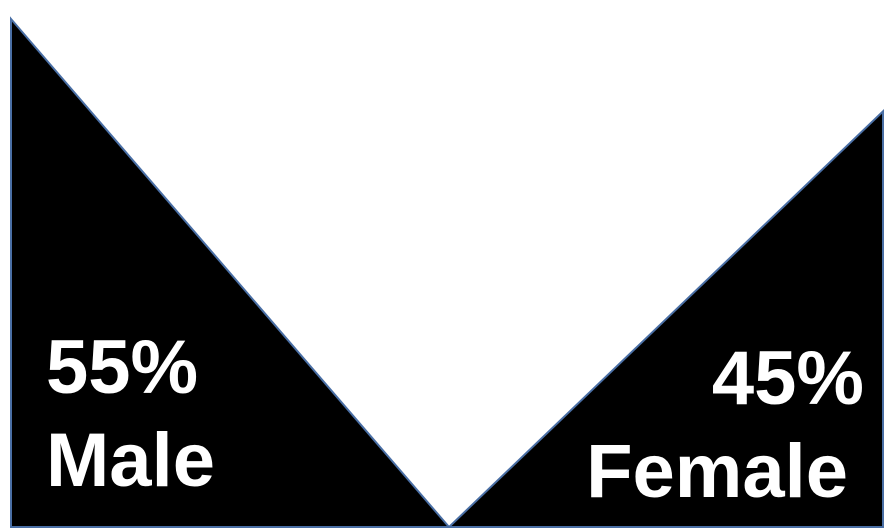 The image size is (884, 530). Describe the element at coordinates (130, 460) in the screenshot. I see `category-label-male: Male` at that location.